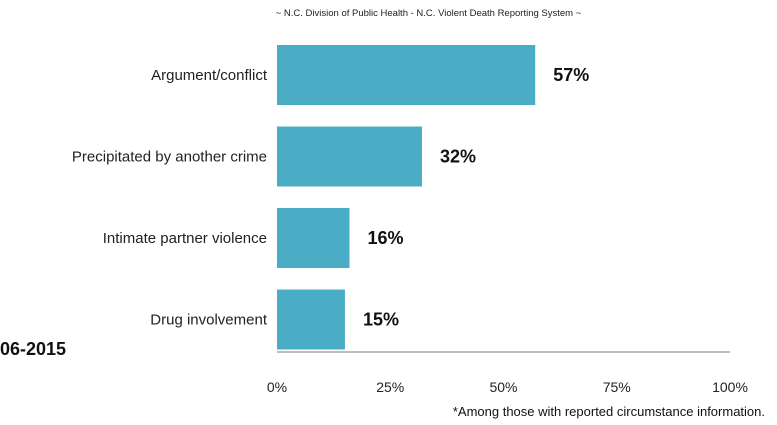 The width and height of the screenshot is (777, 425). I want to click on side-label: 06-2015, so click(33, 349).